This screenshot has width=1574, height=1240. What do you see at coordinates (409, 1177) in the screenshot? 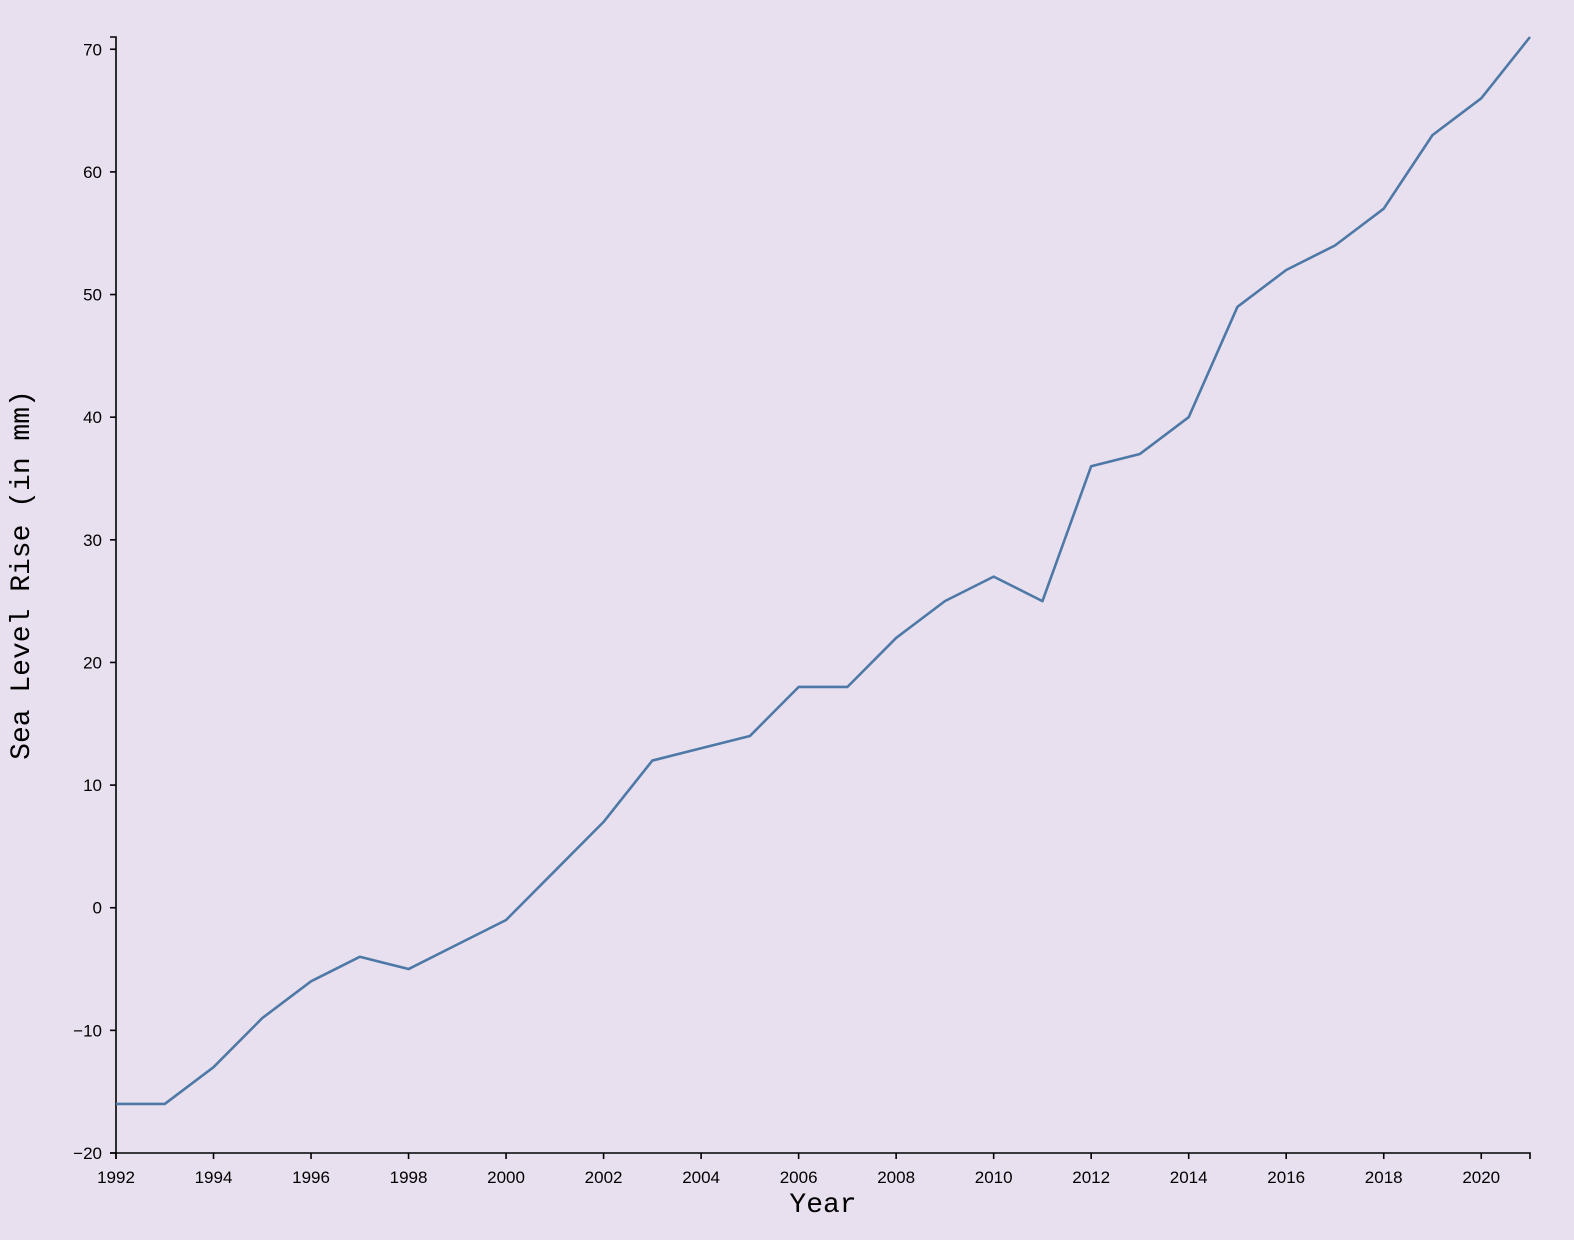
I see `x-tick-label: 1998` at bounding box center [409, 1177].